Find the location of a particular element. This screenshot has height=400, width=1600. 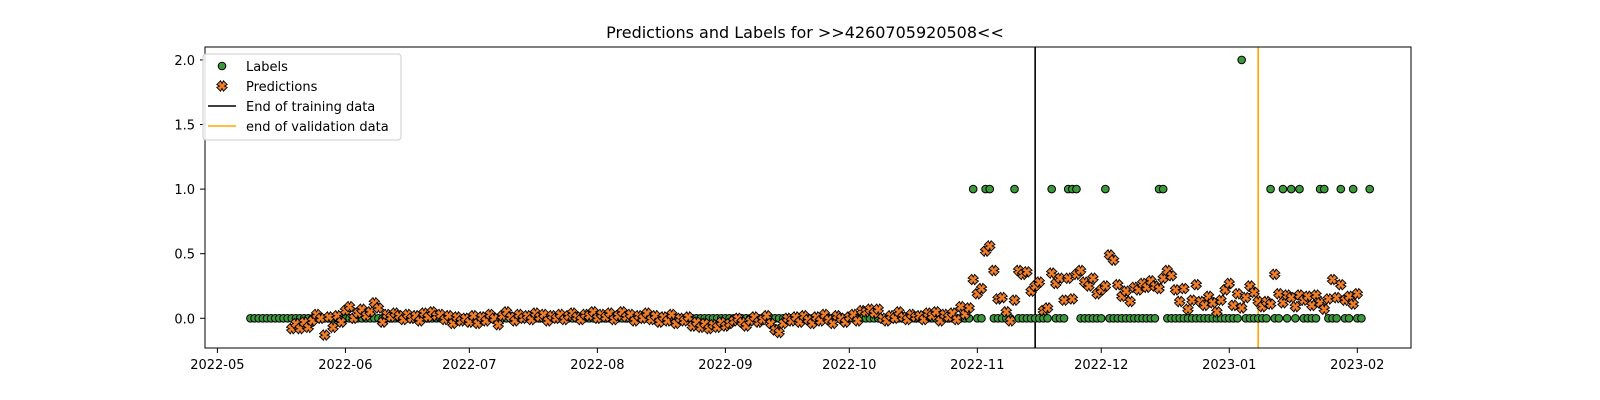

legend-labels-marker is located at coordinates (222, 66).